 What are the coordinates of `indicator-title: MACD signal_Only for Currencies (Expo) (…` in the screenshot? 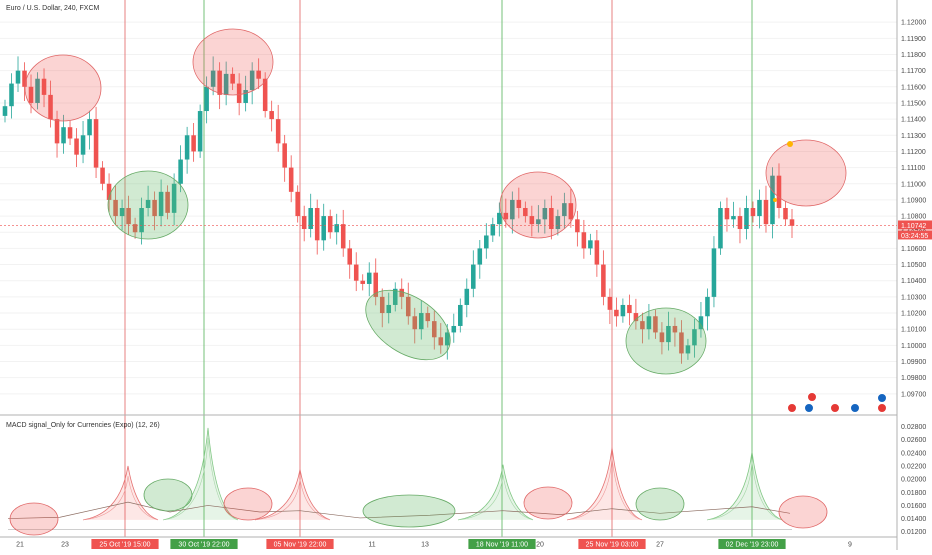 It's located at (83, 425).